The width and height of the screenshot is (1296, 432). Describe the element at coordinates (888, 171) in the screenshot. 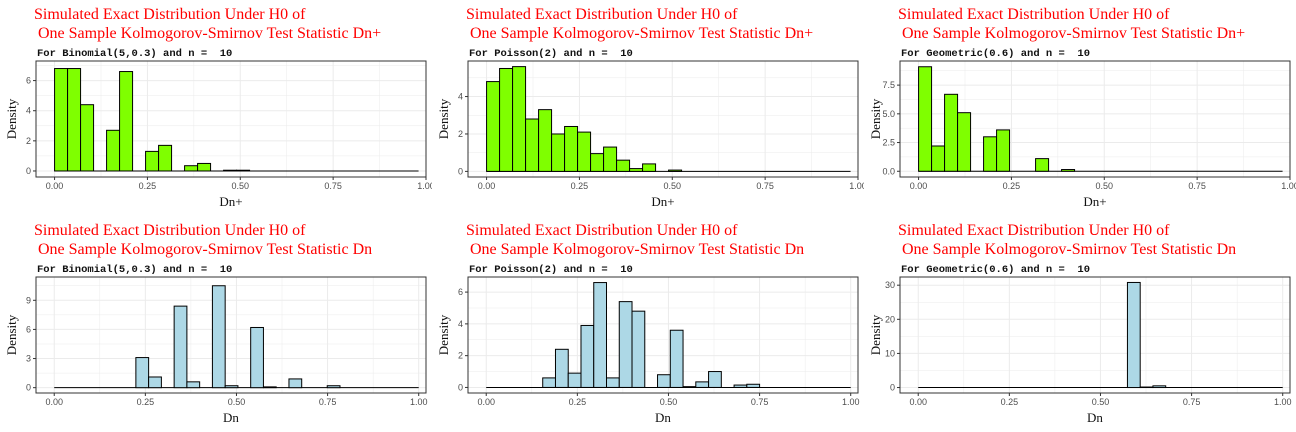

I see `y-tick-label: 0.0` at that location.